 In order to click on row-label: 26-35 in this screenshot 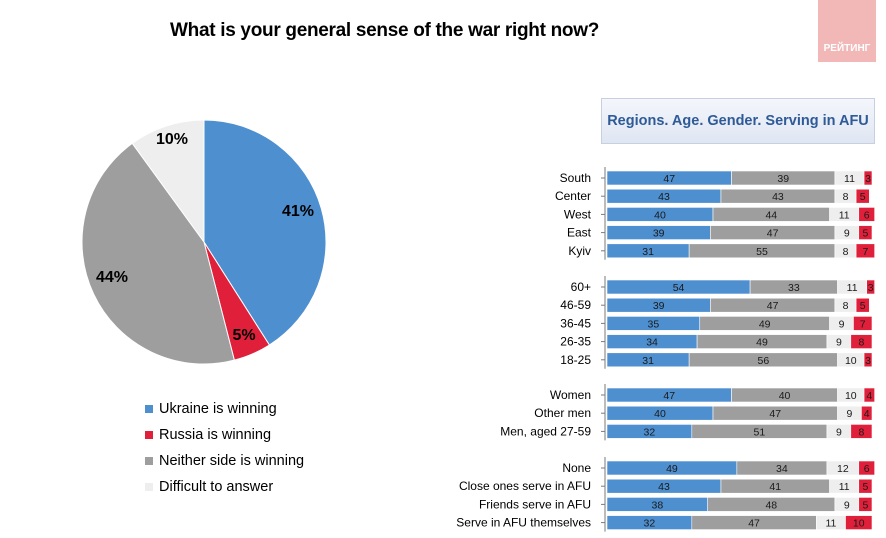, I will do `click(575, 342)`.